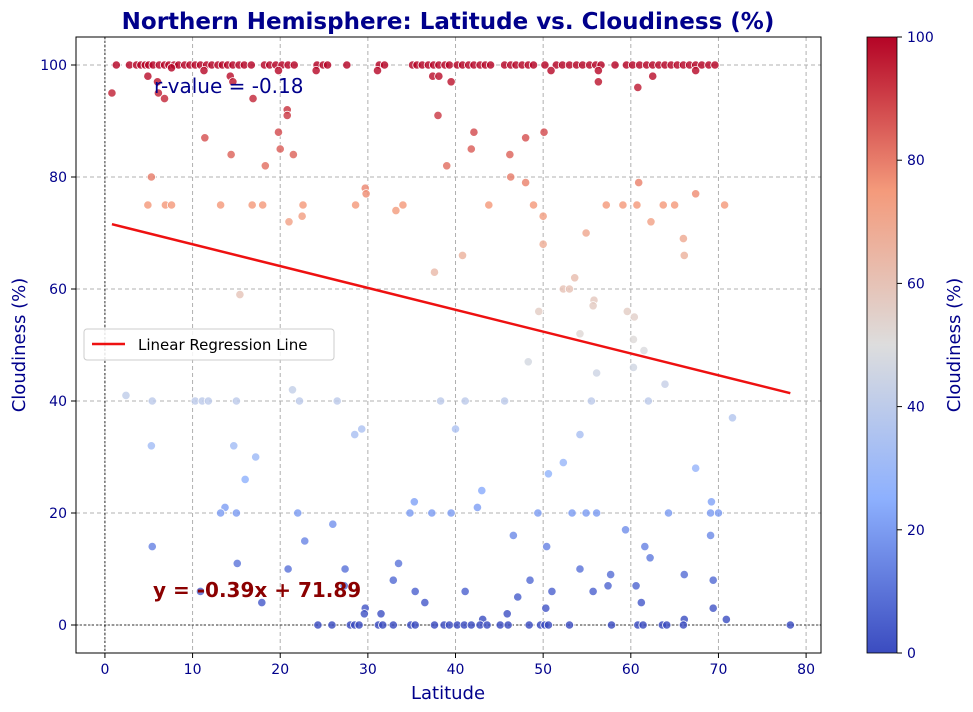  I want to click on legend-box, so click(209, 344).